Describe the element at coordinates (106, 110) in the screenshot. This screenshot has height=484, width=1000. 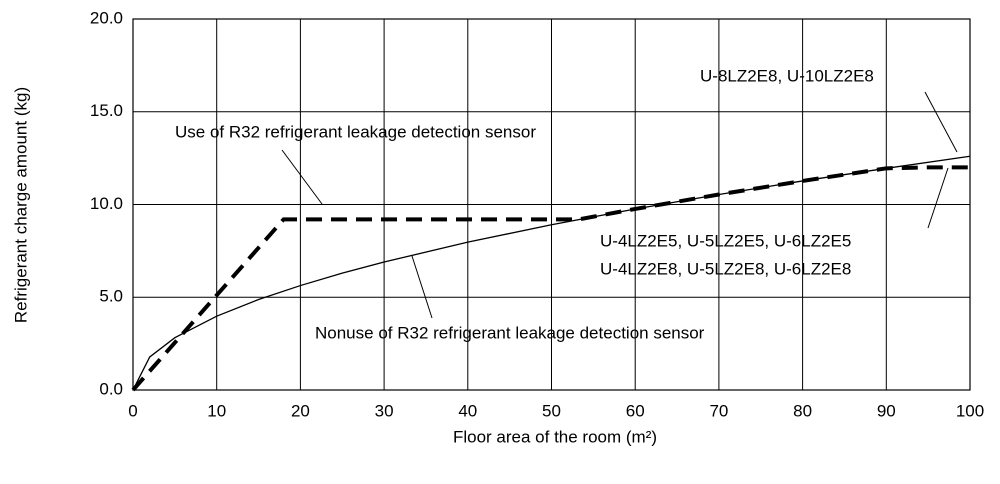
I see `y-tick-label: 15.0` at that location.